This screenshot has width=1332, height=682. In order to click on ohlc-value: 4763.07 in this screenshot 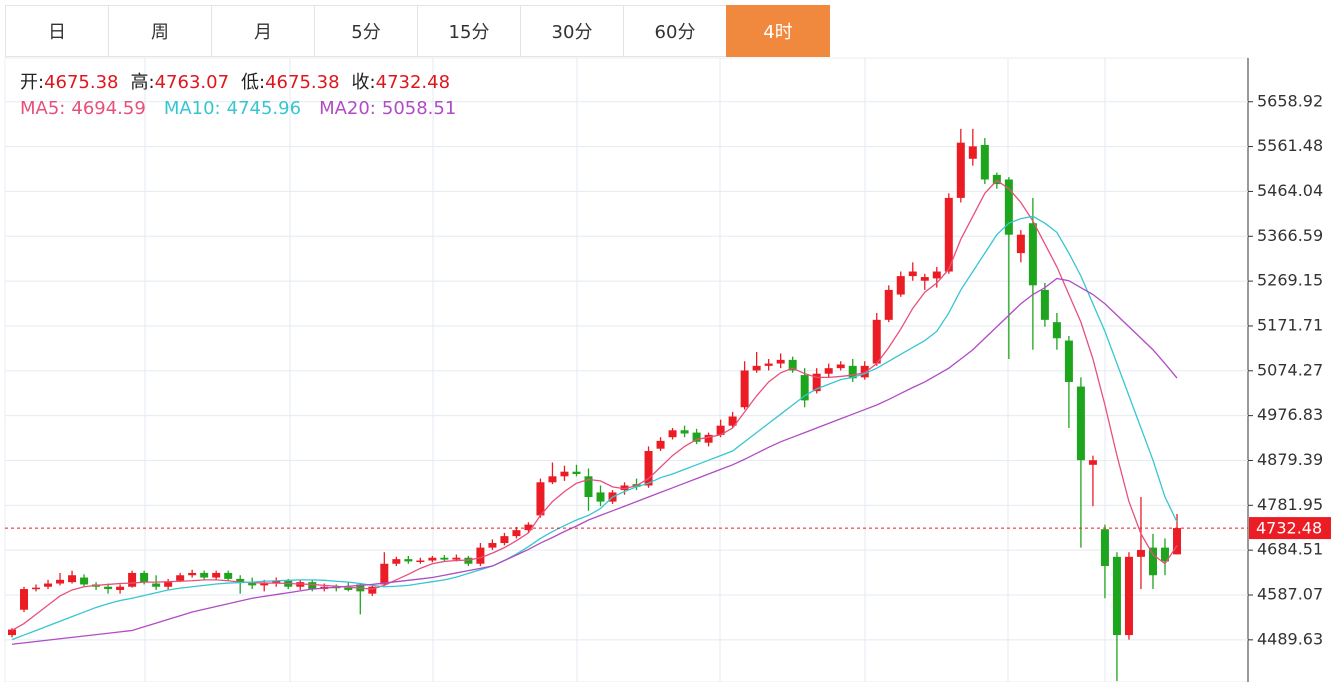, I will do `click(192, 82)`.